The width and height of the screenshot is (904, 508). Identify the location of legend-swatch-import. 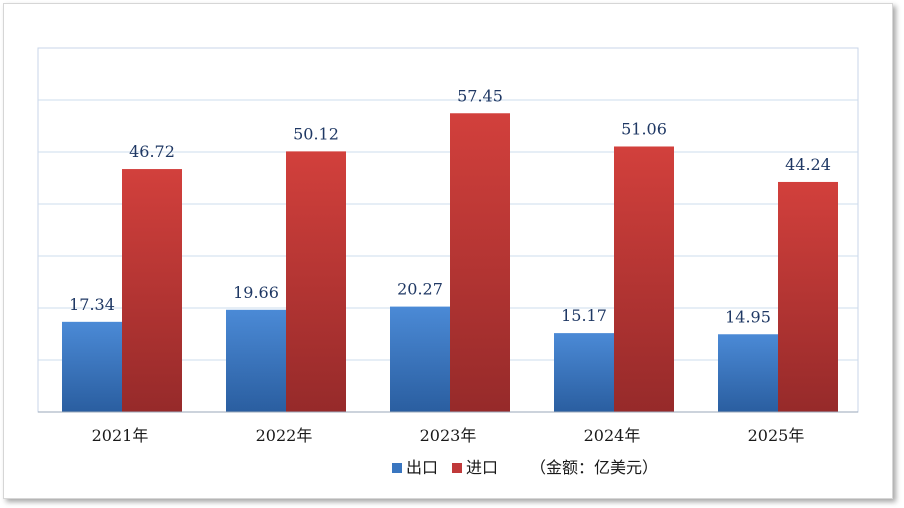
(457, 468).